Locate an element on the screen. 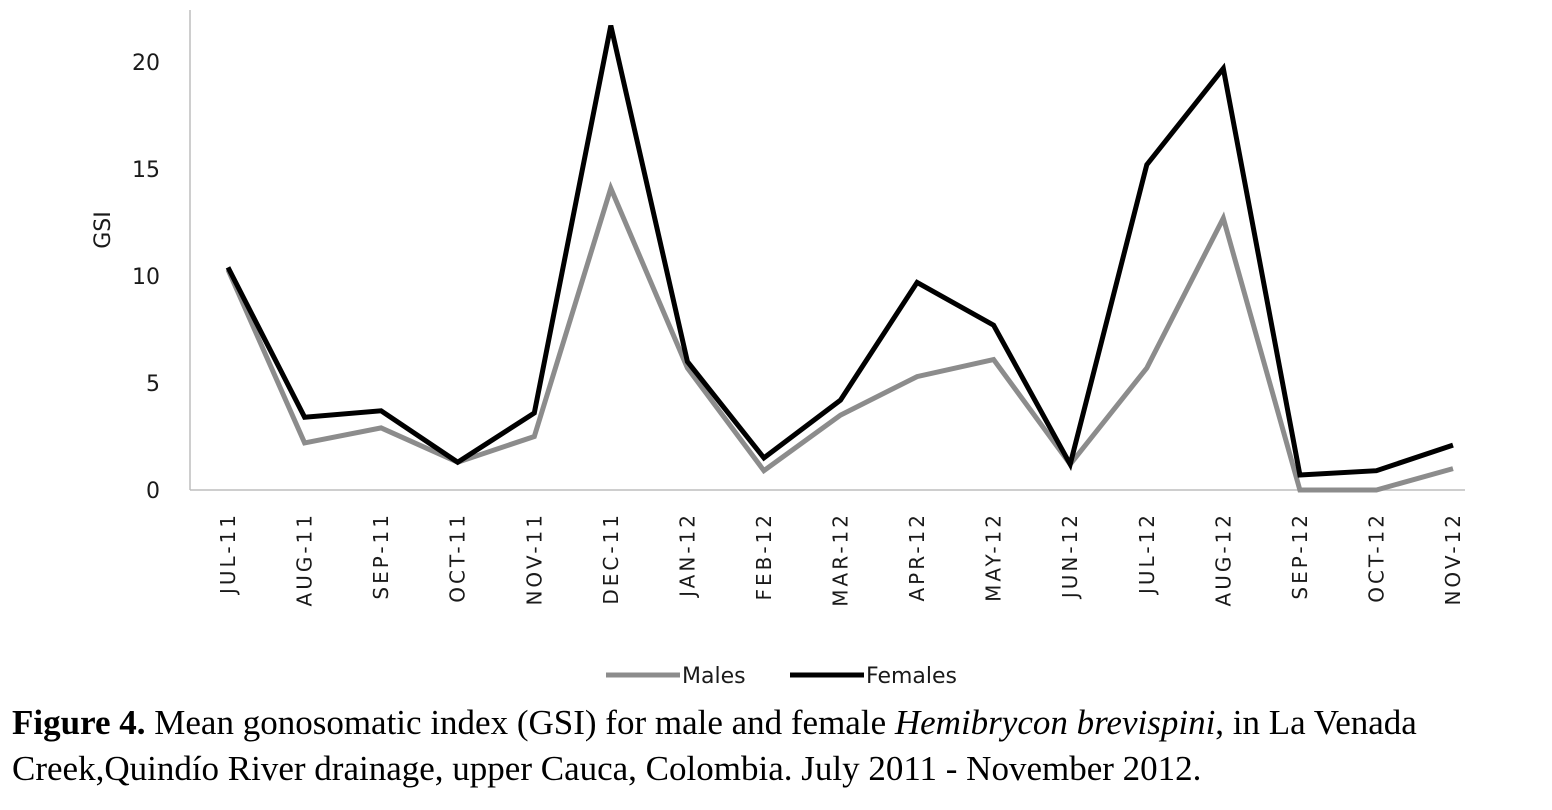 Image resolution: width=1552 pixels, height=810 pixels. x-tick-label: MAY-12 is located at coordinates (994, 557).